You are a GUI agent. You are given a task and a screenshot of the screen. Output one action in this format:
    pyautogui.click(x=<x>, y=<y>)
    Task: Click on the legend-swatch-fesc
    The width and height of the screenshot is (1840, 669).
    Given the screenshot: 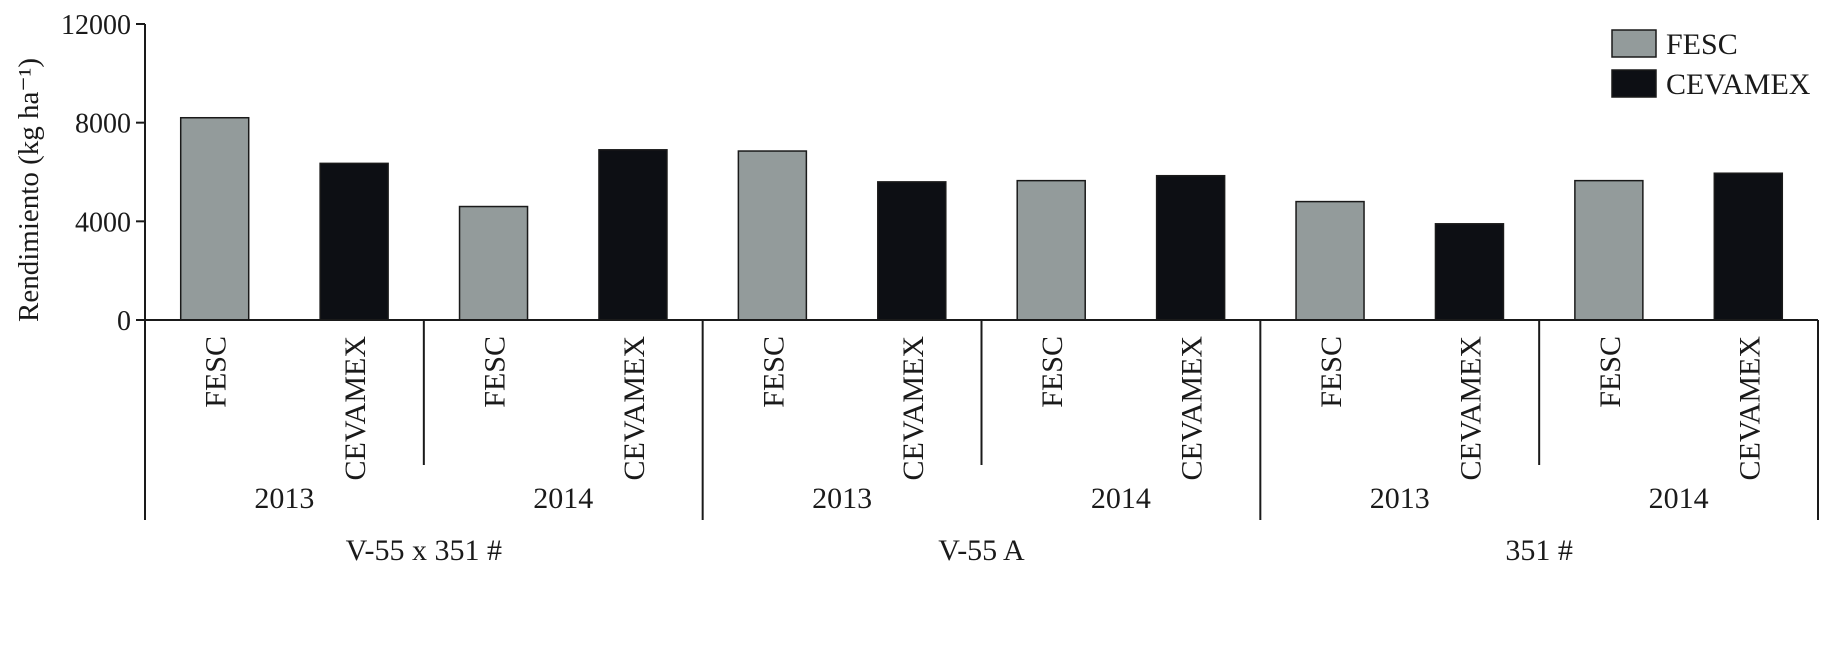 What is the action you would take?
    pyautogui.click(x=1634, y=43)
    